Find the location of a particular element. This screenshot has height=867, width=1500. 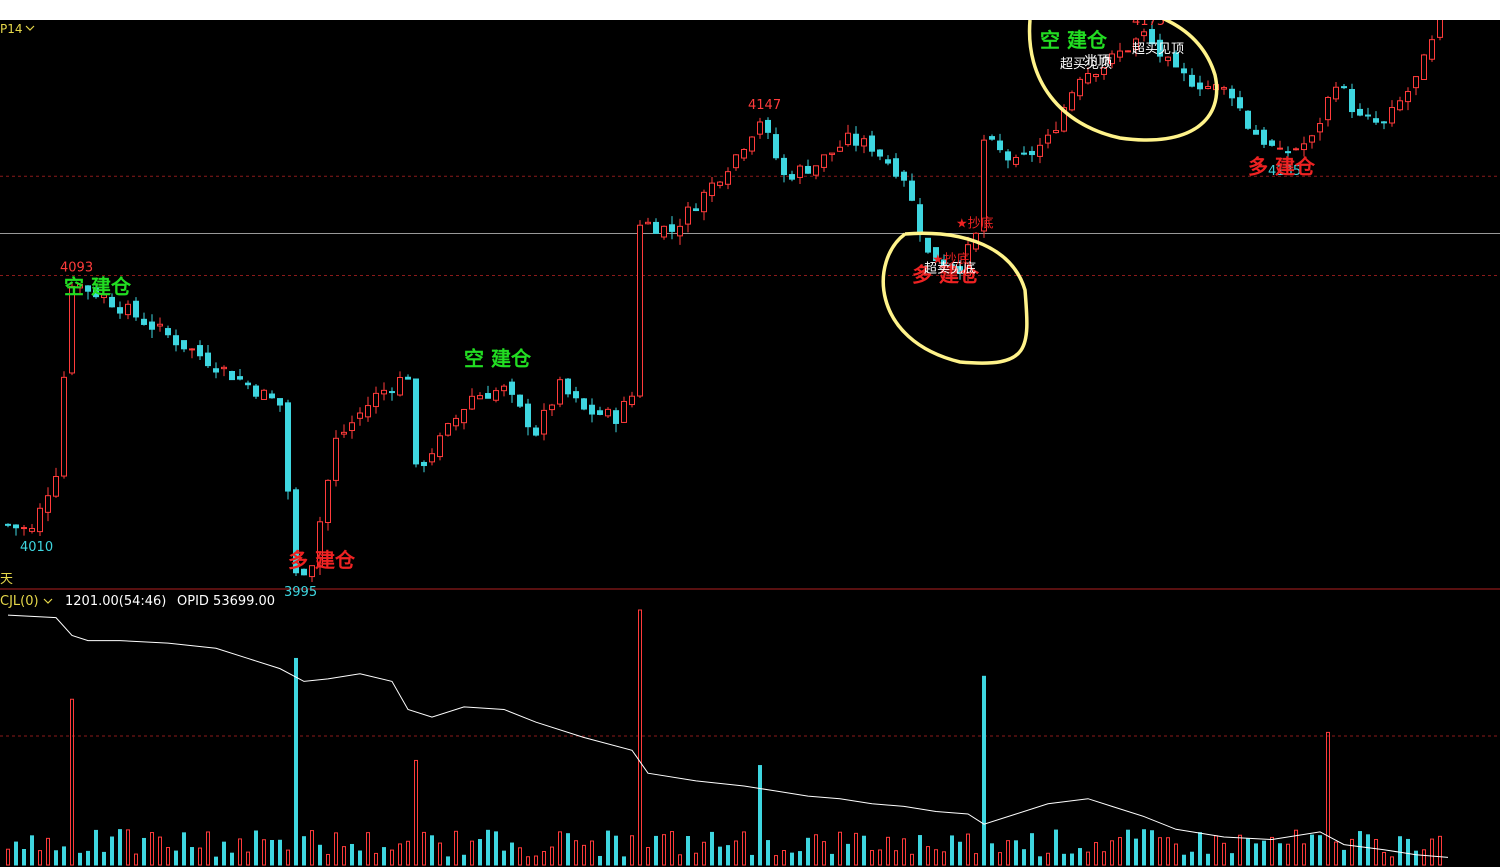

price-label: 3995 is located at coordinates (300, 592).